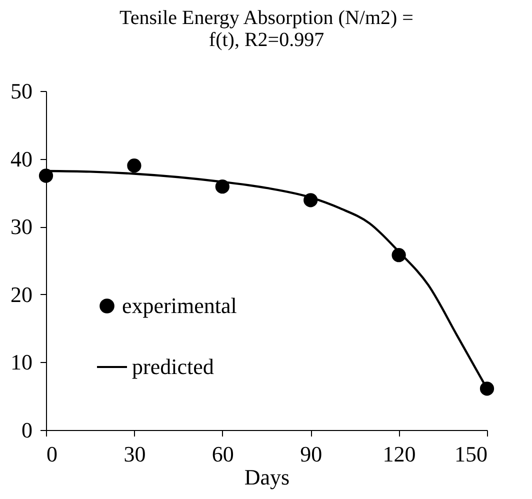 This screenshot has height=499, width=532. What do you see at coordinates (311, 454) in the screenshot?
I see `x-tick-label: 90` at bounding box center [311, 454].